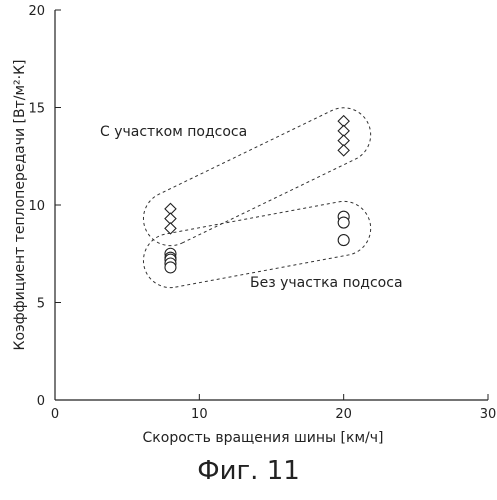 Image resolution: width=497 pixels, height=500 pixels. I want to click on y-axis-label: Коэффициент теплопередачи [Вт/м²·К], so click(20, 205).